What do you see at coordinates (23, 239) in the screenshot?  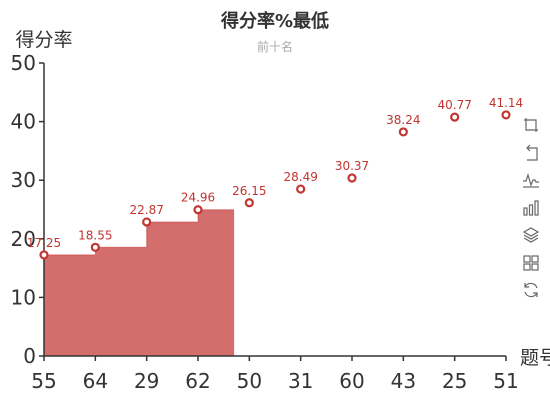 I see `y-tick-label: 20` at bounding box center [23, 239].